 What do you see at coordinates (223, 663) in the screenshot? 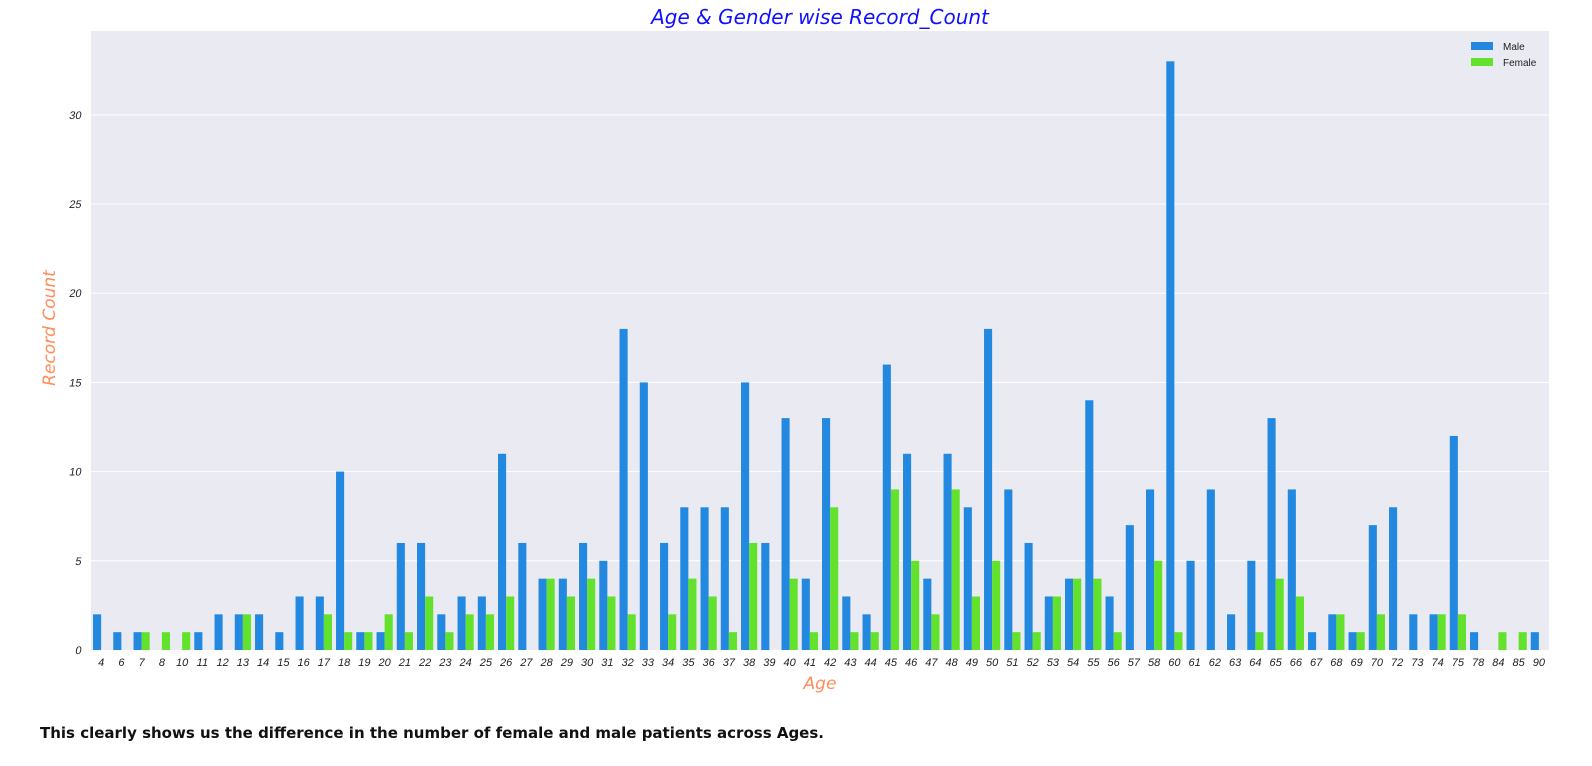
I see `x-tick-label: 12` at bounding box center [223, 663].